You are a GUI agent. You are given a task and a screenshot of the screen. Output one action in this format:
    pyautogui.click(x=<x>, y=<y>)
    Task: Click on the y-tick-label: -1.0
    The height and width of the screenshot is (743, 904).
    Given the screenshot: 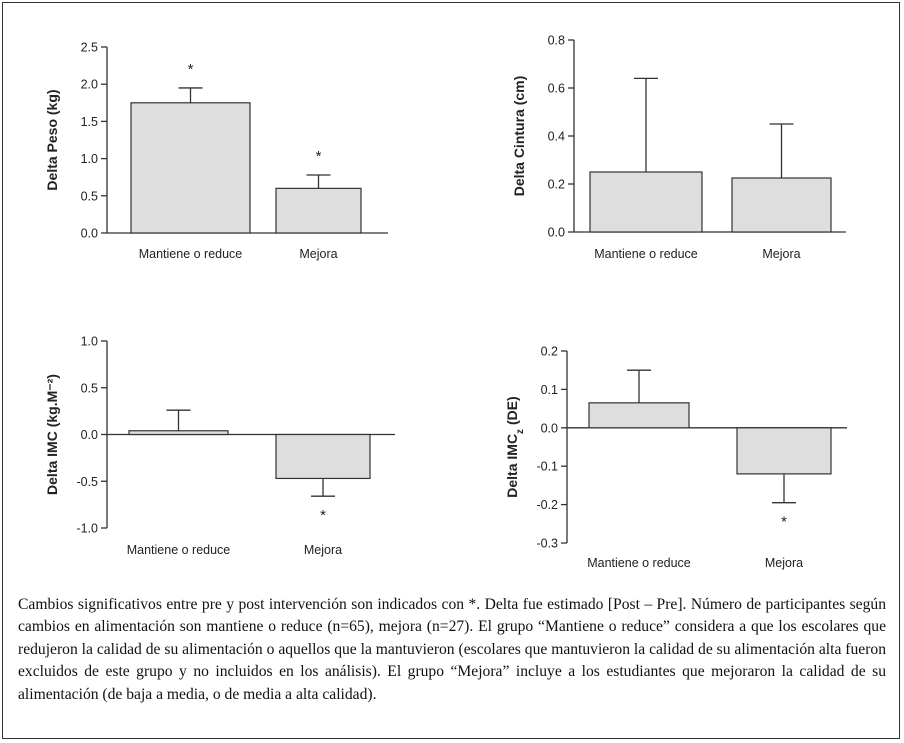 What is the action you would take?
    pyautogui.click(x=87, y=529)
    